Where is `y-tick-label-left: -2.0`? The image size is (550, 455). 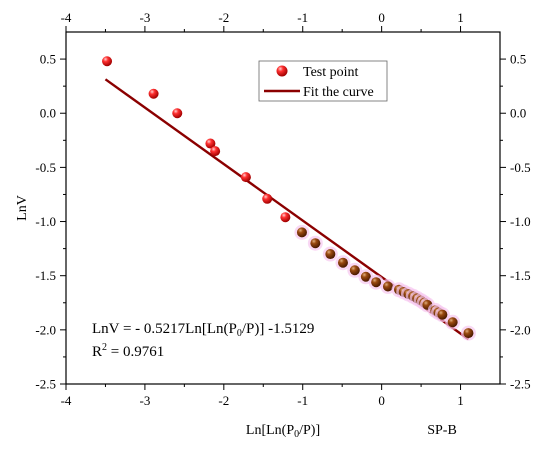
y-tick-label-left: -2.0 is located at coordinates (45, 329).